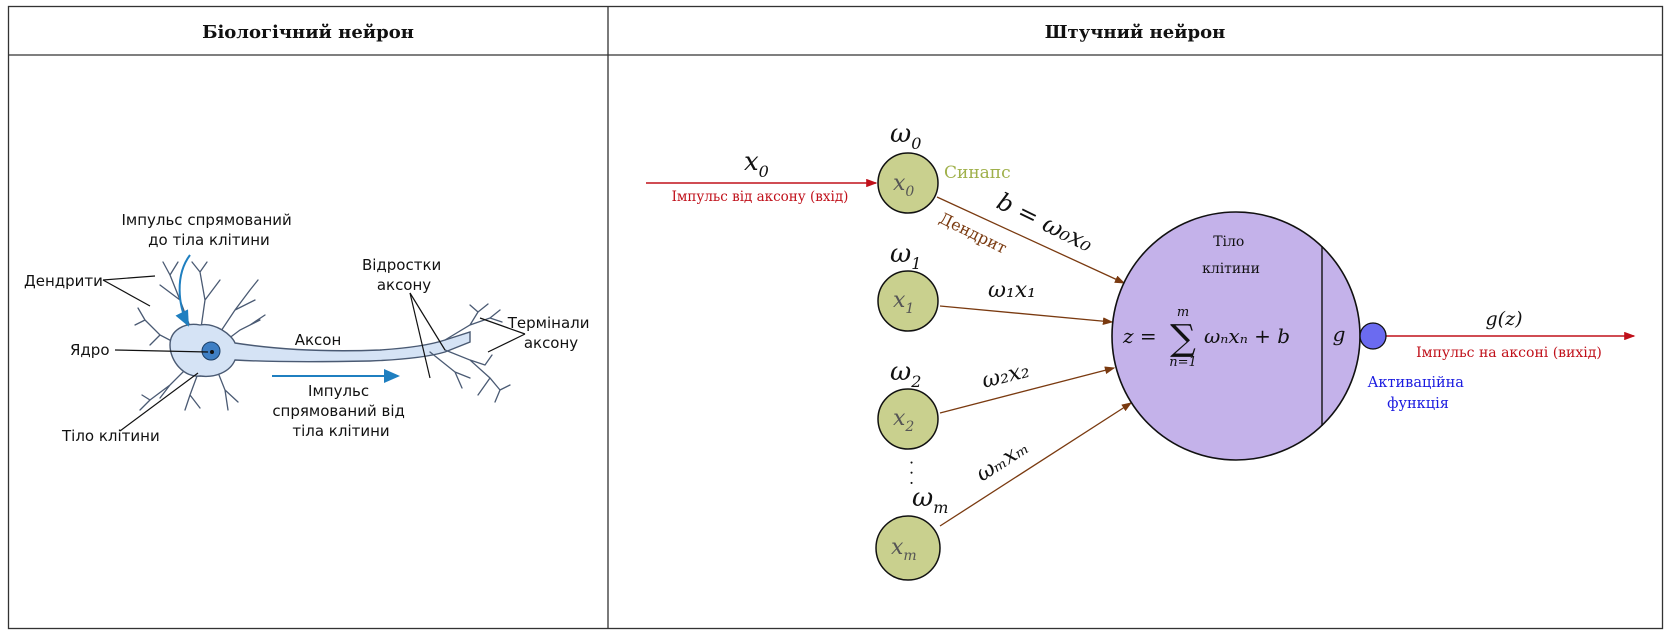 This screenshot has height=637, width=1669. I want to click on label-axon-branches: Відростки аксону, so click(404, 275).